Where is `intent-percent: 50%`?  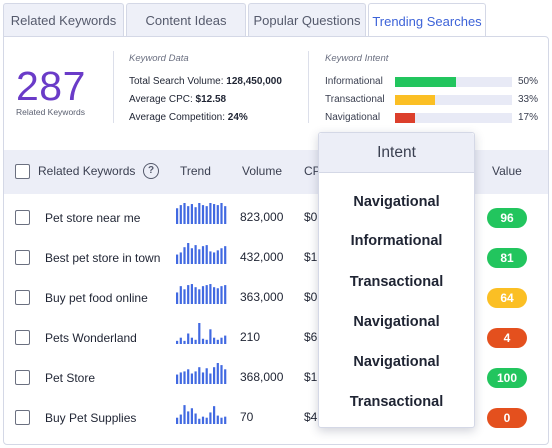
intent-percent: 50% is located at coordinates (528, 81).